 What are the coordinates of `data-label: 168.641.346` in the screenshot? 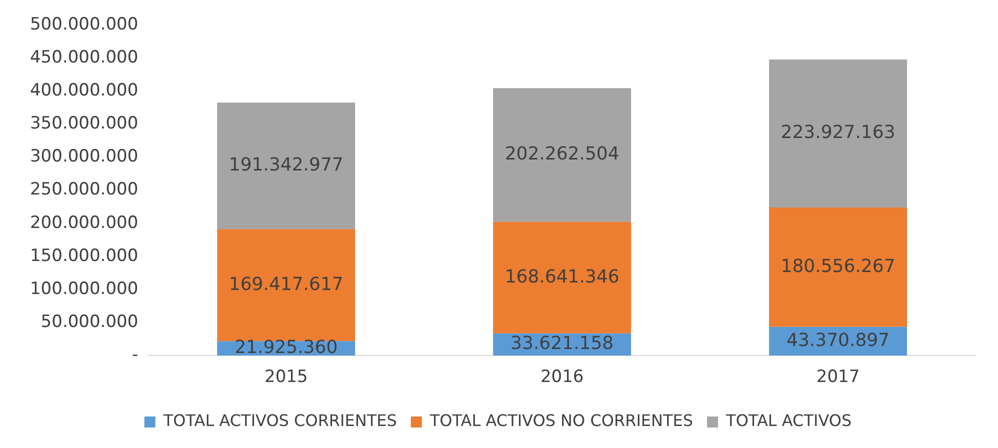 It's located at (562, 277).